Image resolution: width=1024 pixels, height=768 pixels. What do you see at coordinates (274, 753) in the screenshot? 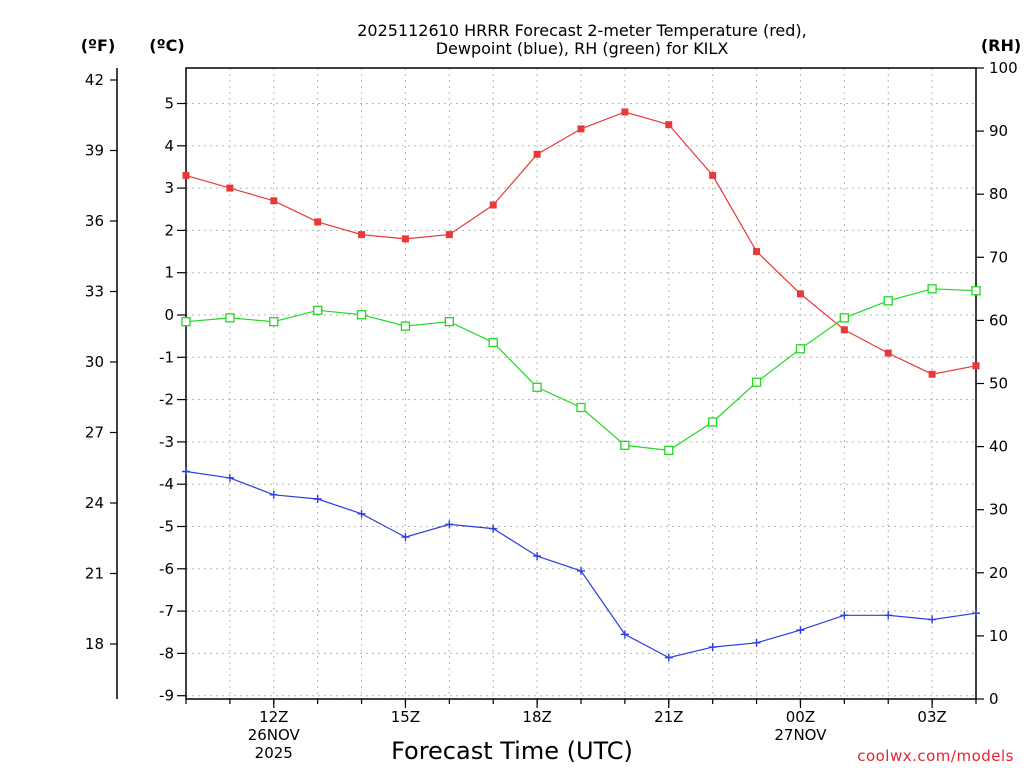
I see `time-tick-label: 2025` at bounding box center [274, 753].